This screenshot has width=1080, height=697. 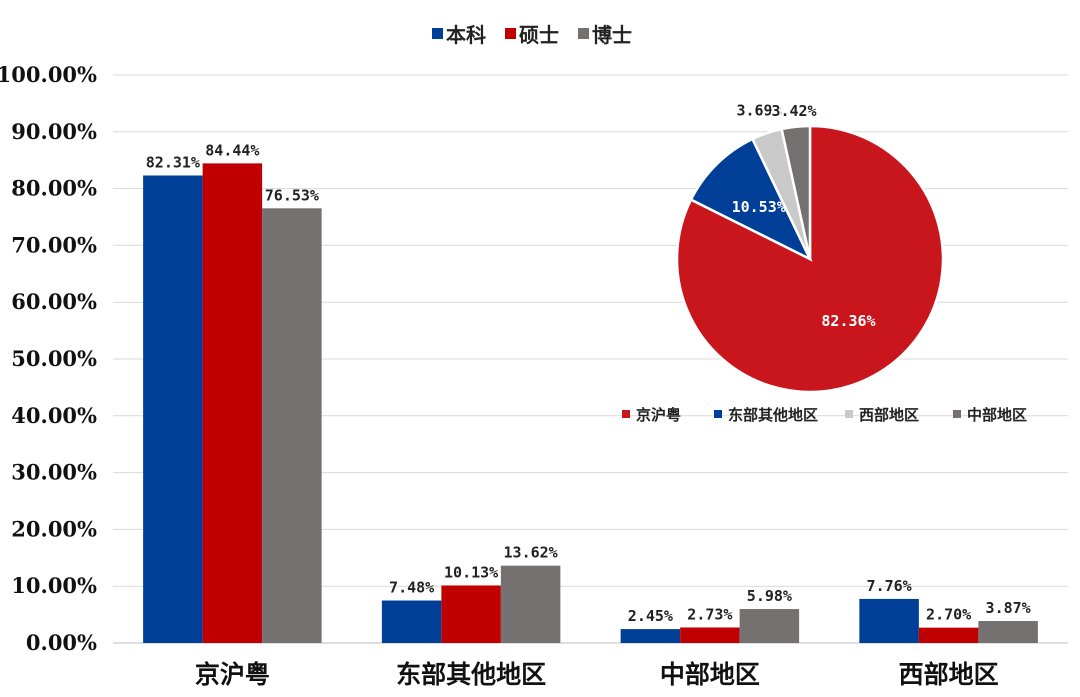 What do you see at coordinates (411, 588) in the screenshot?
I see `data-label: 7.48%` at bounding box center [411, 588].